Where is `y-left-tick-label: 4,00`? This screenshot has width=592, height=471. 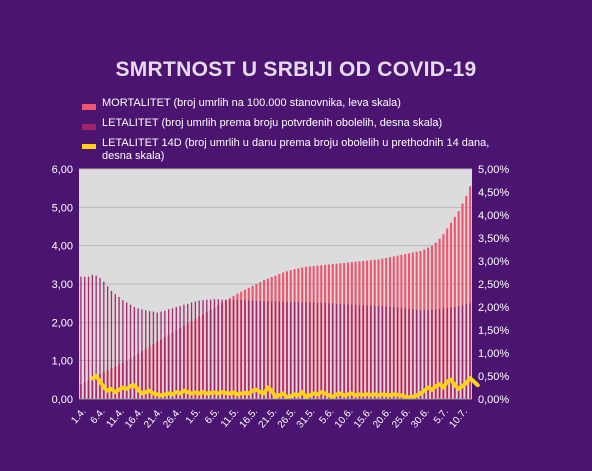 y-left-tick-label: 4,00 is located at coordinates (62, 247).